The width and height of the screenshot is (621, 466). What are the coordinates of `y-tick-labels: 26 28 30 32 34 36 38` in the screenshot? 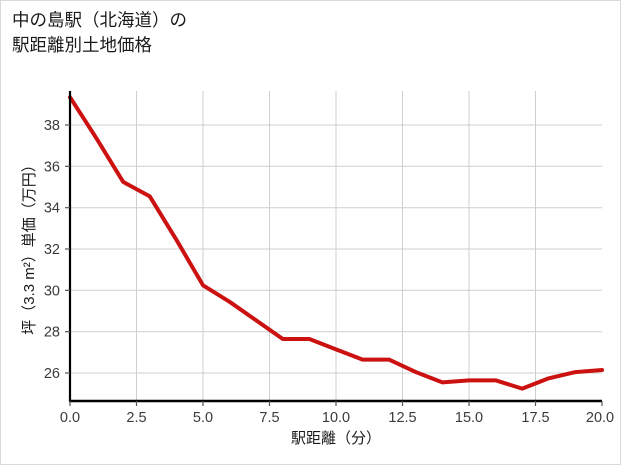 It's located at (52, 250).